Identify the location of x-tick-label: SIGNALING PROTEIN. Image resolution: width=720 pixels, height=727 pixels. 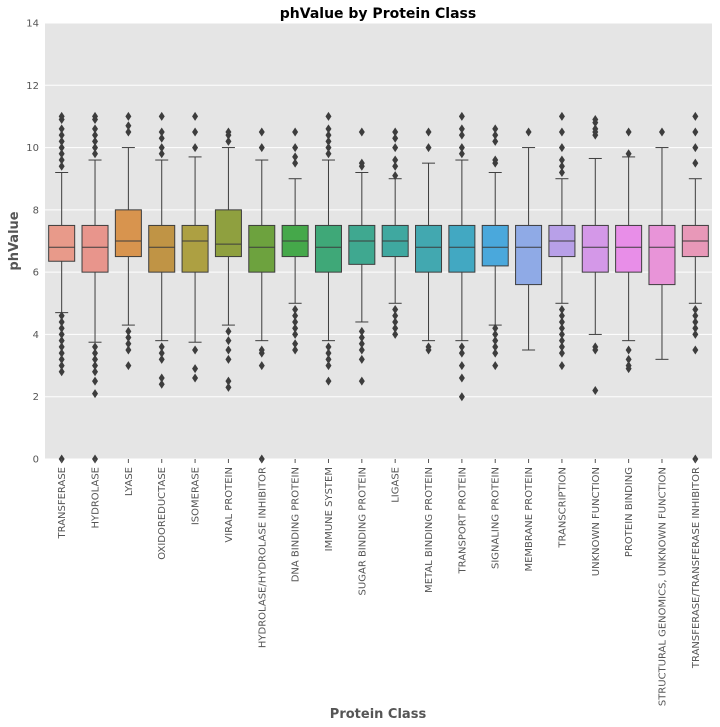
(496, 518).